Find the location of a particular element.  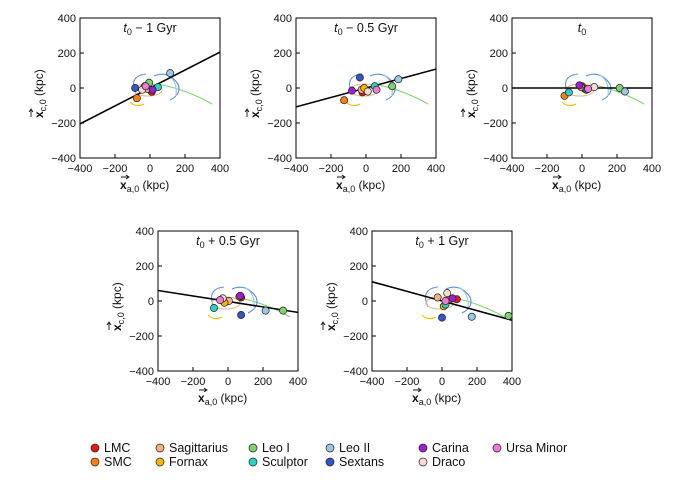

panel-title: t0 − 1 Gyr is located at coordinates (149, 29).